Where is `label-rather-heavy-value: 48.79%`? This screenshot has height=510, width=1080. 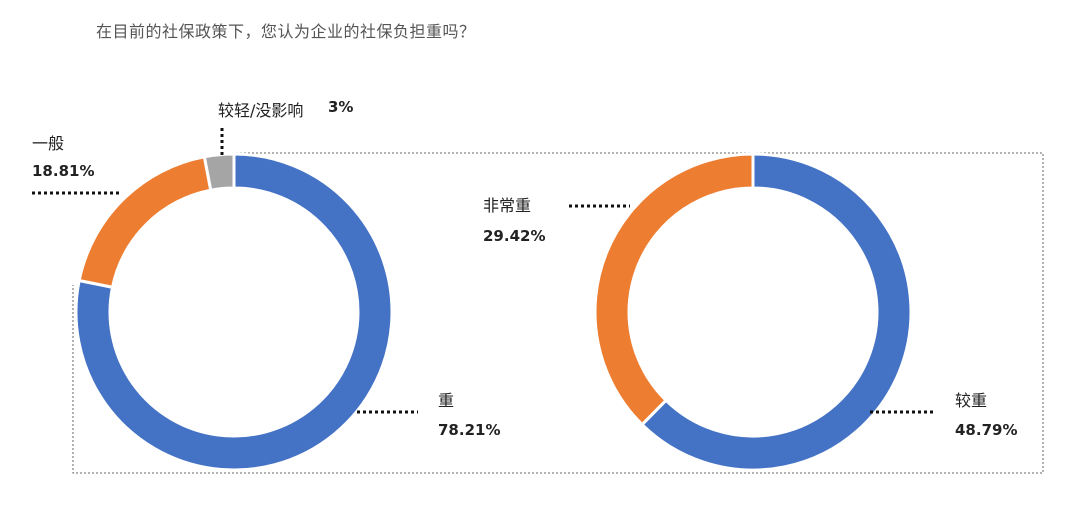
label-rather-heavy-value: 48.79% is located at coordinates (986, 430).